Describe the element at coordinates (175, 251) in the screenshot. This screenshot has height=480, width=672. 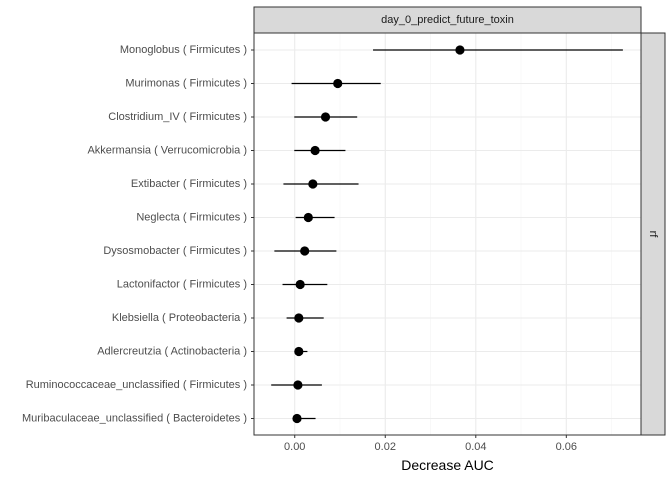
I see `y-tick-label: Dysosmobacter ( Firmicutes )` at that location.